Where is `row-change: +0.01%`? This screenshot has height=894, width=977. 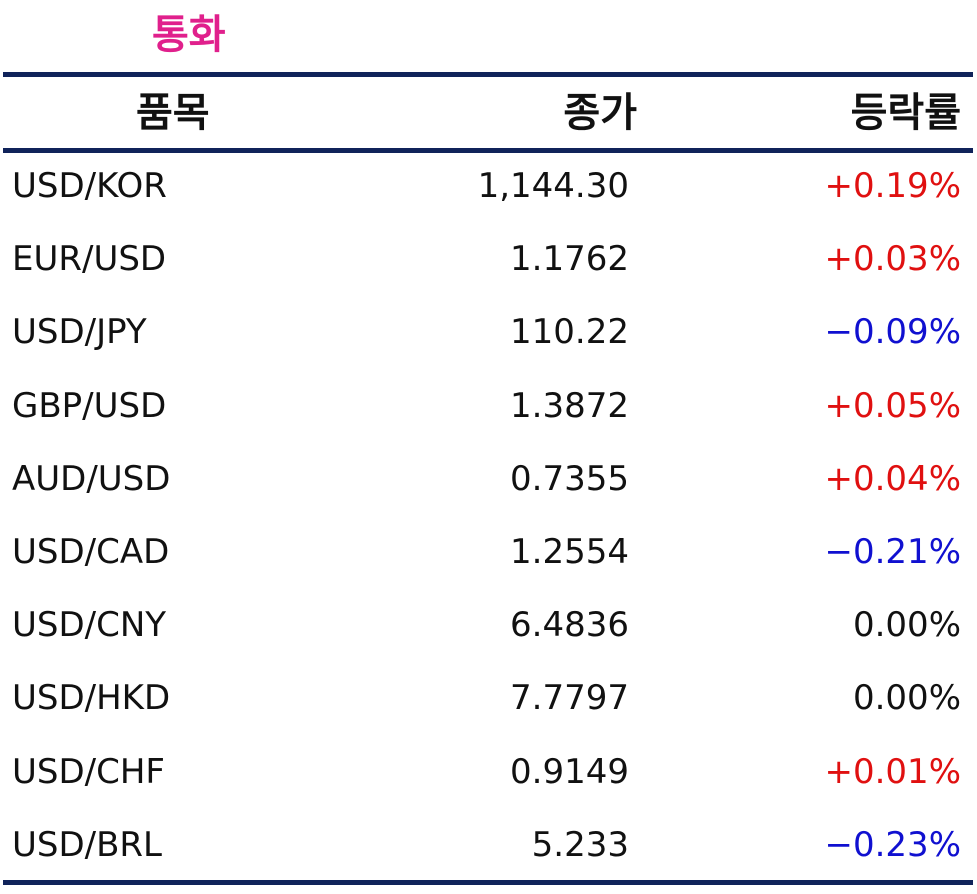 row-change: +0.01% is located at coordinates (893, 771).